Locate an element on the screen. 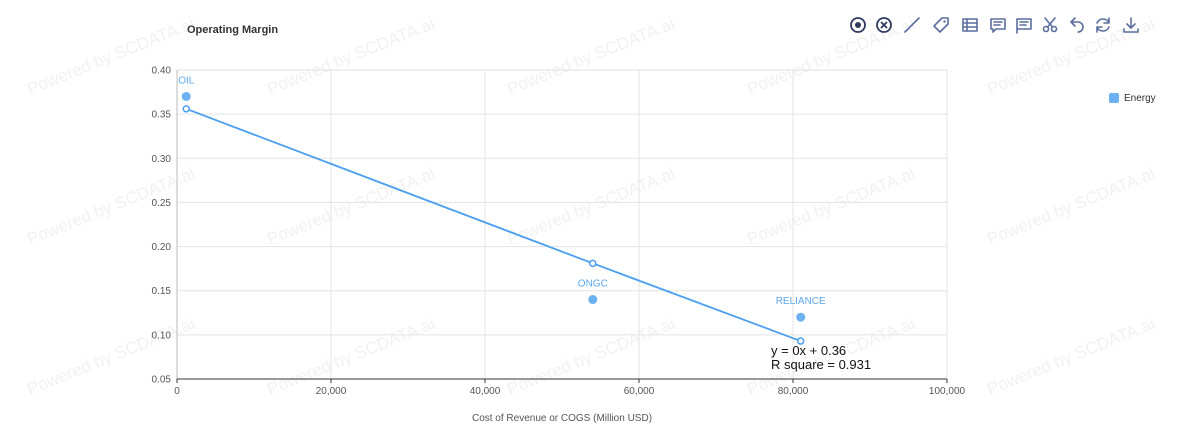 Image resolution: width=1185 pixels, height=439 pixels. x-tick-label: 80,000 is located at coordinates (793, 391).